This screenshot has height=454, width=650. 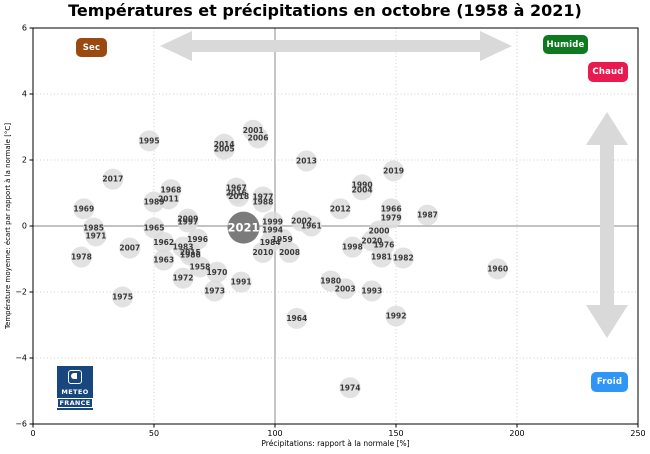 What do you see at coordinates (262, 197) in the screenshot?
I see `data-point-label-1977: 1977` at bounding box center [262, 197].